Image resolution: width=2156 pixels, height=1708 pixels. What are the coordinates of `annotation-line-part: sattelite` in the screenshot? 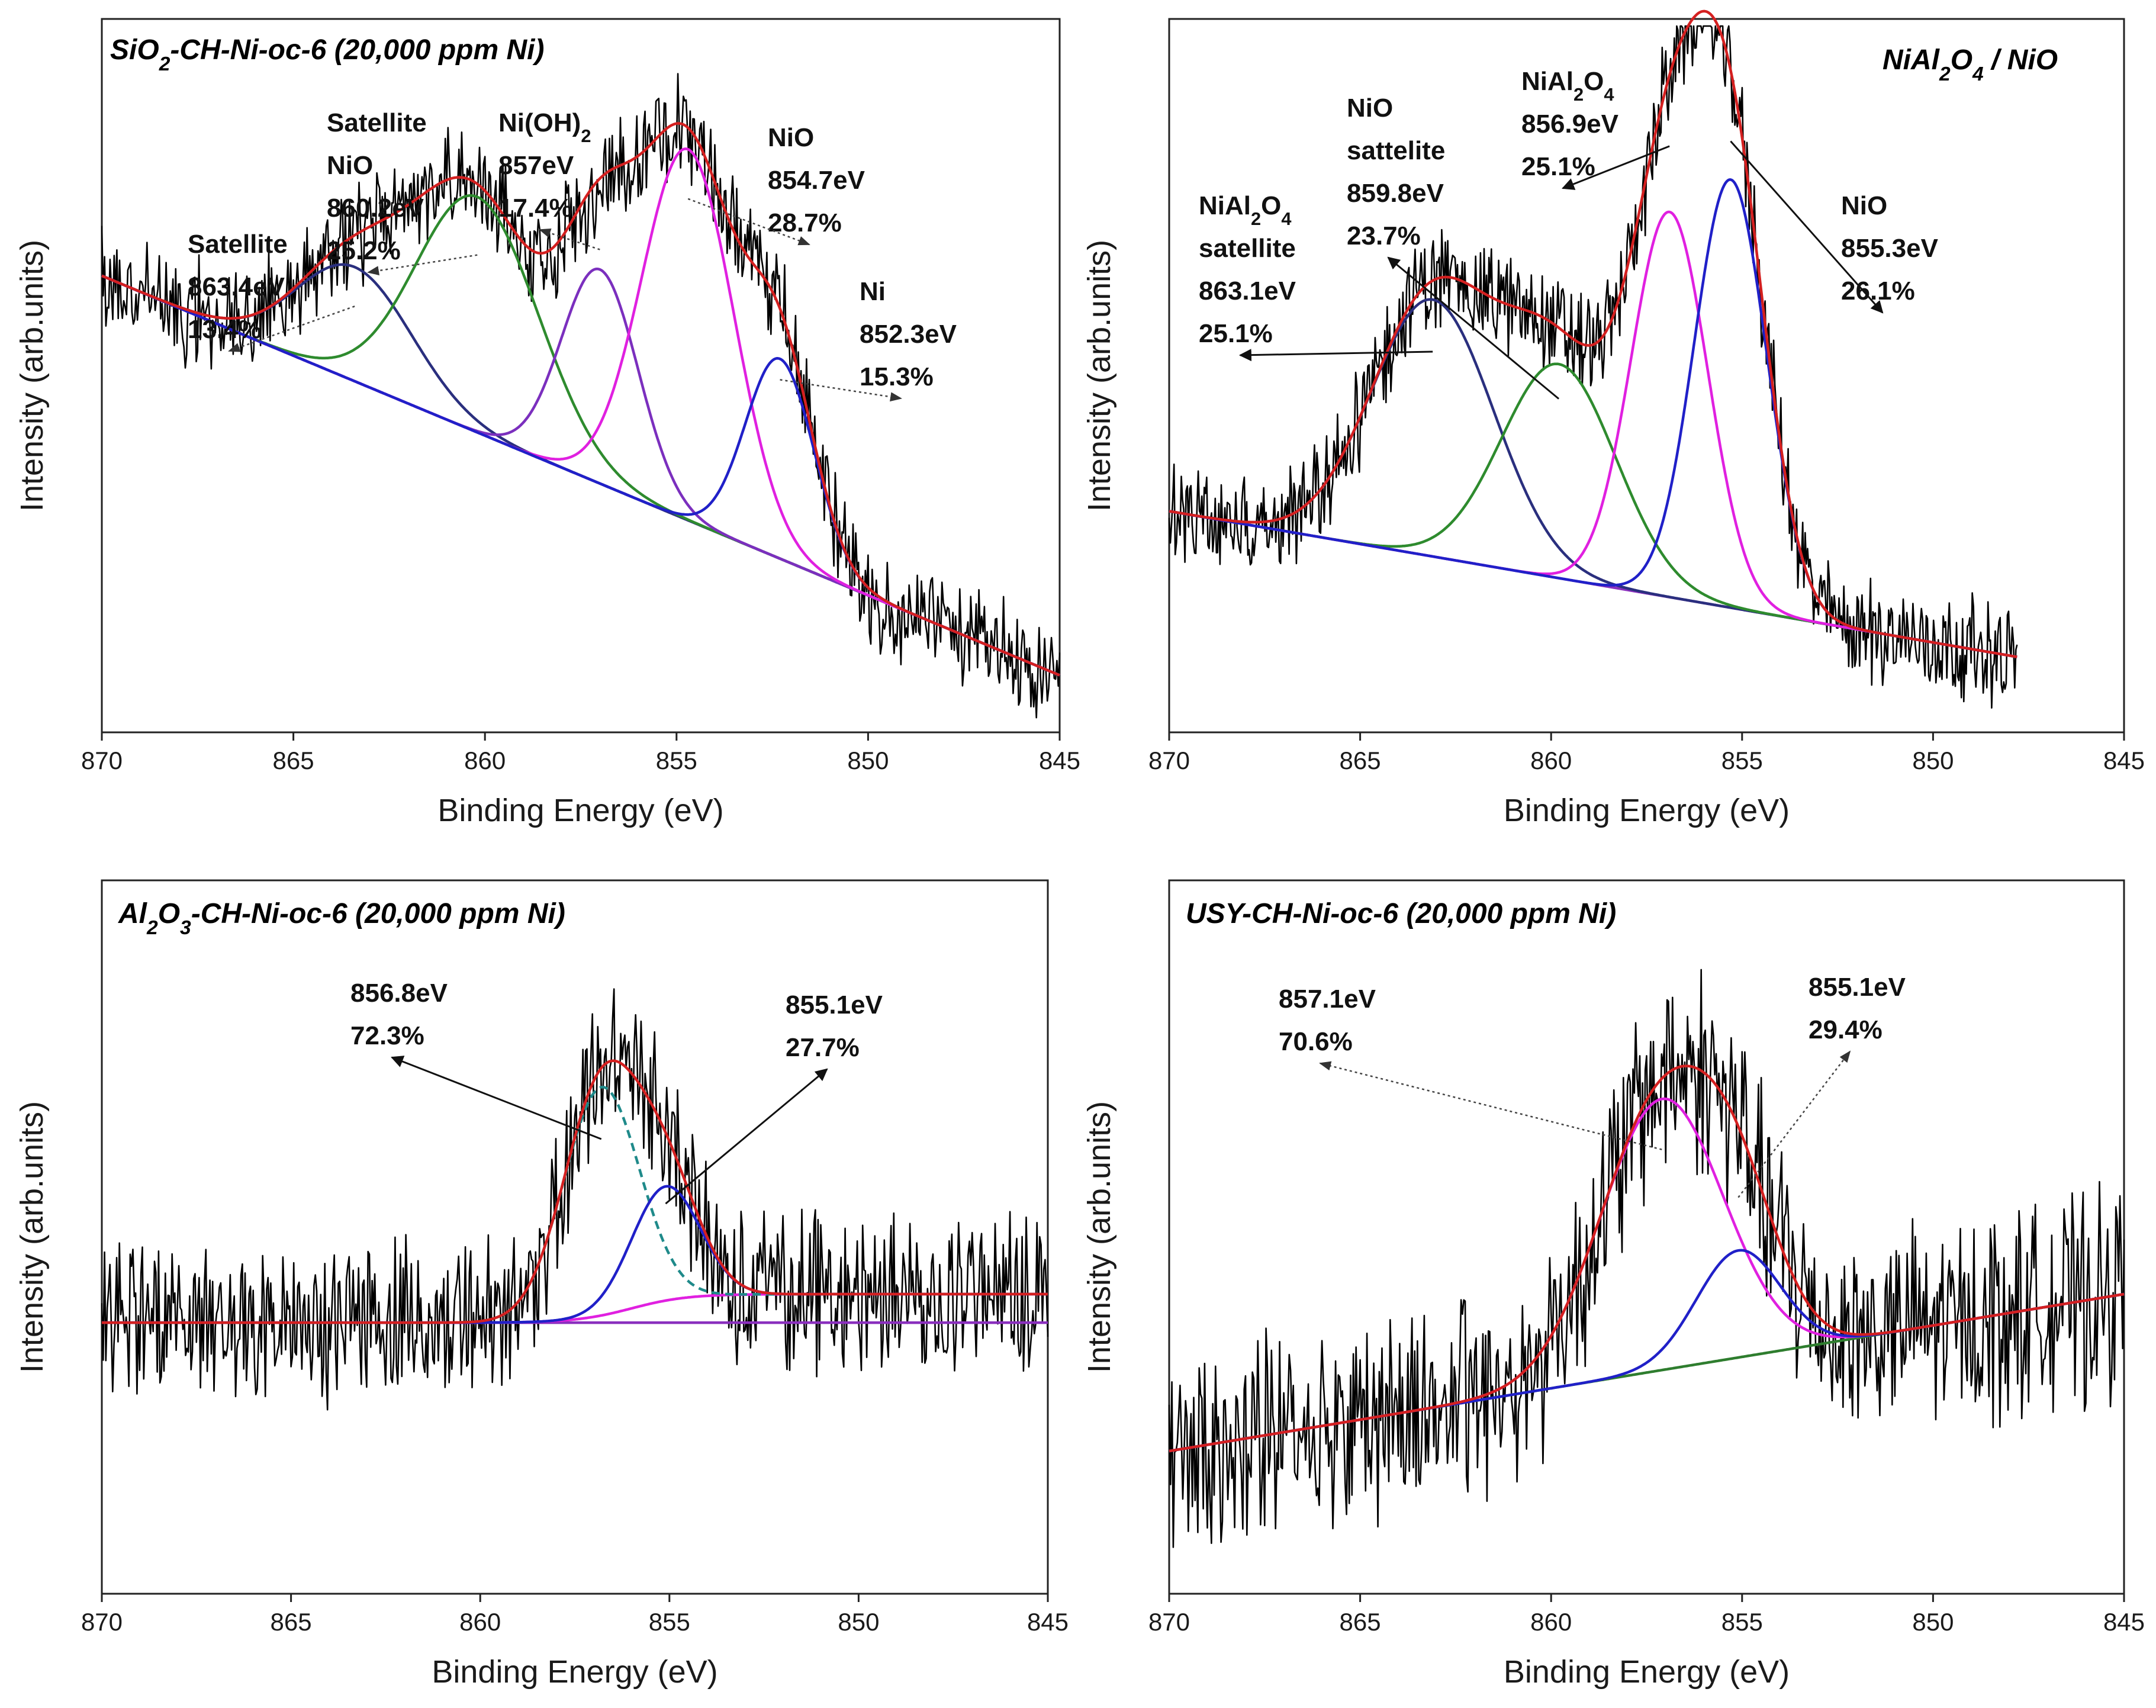 It's located at (1396, 150).